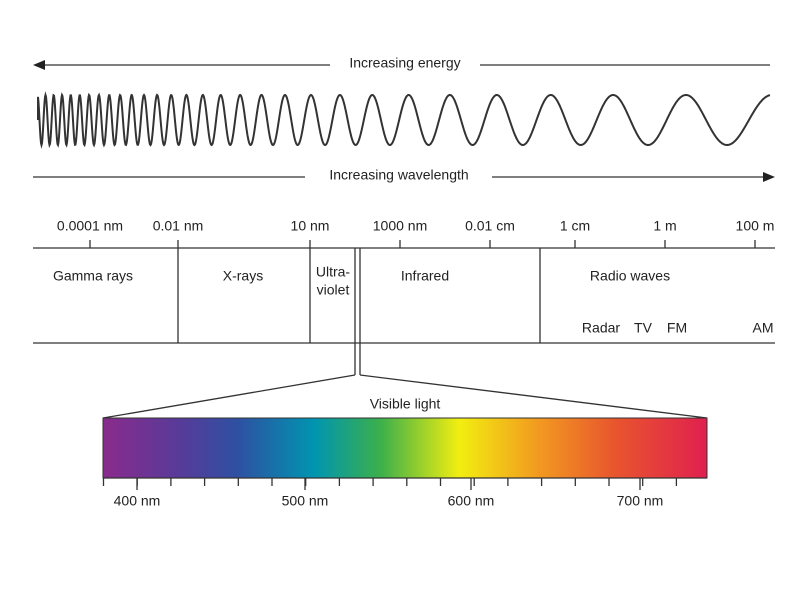  What do you see at coordinates (763, 328) in the screenshot?
I see `band-label: AM` at bounding box center [763, 328].